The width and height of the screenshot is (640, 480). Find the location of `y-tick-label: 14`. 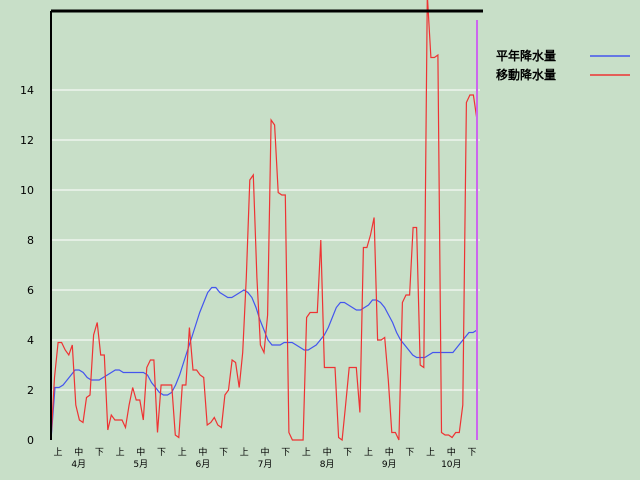

y-tick-label: 14 is located at coordinates (27, 90).